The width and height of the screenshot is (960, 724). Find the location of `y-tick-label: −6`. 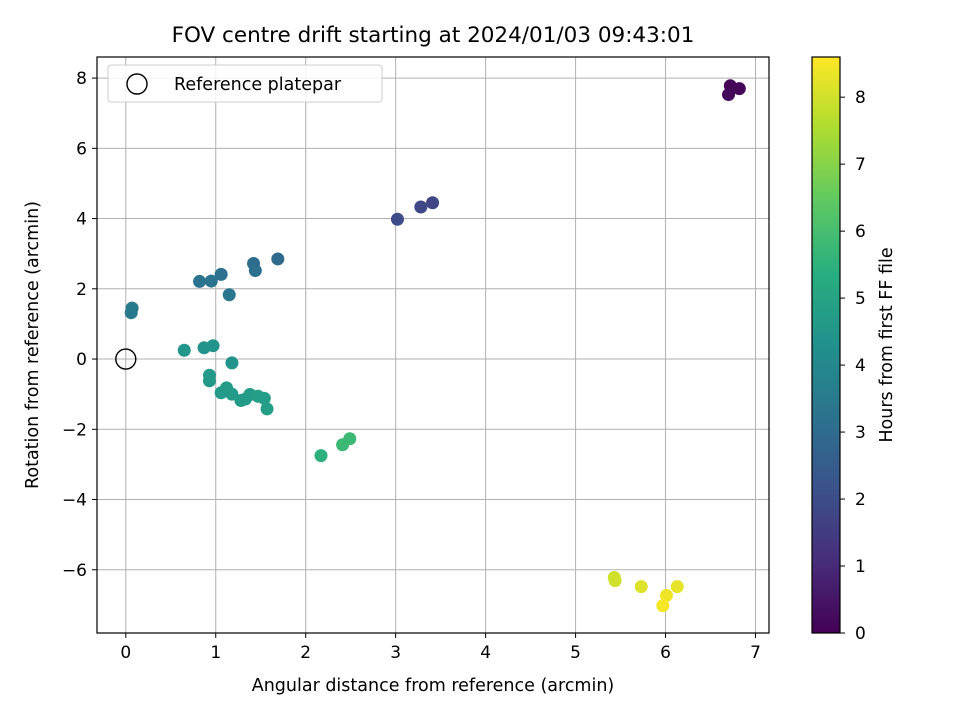

y-tick-label: −6 is located at coordinates (74, 571).